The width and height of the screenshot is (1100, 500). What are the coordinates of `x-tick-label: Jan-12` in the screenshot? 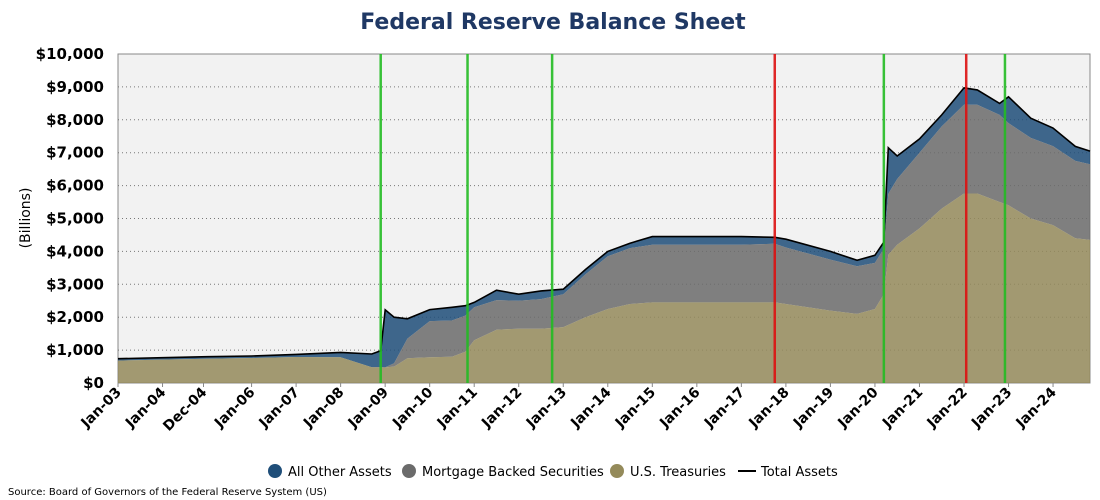 It's located at (501, 408).